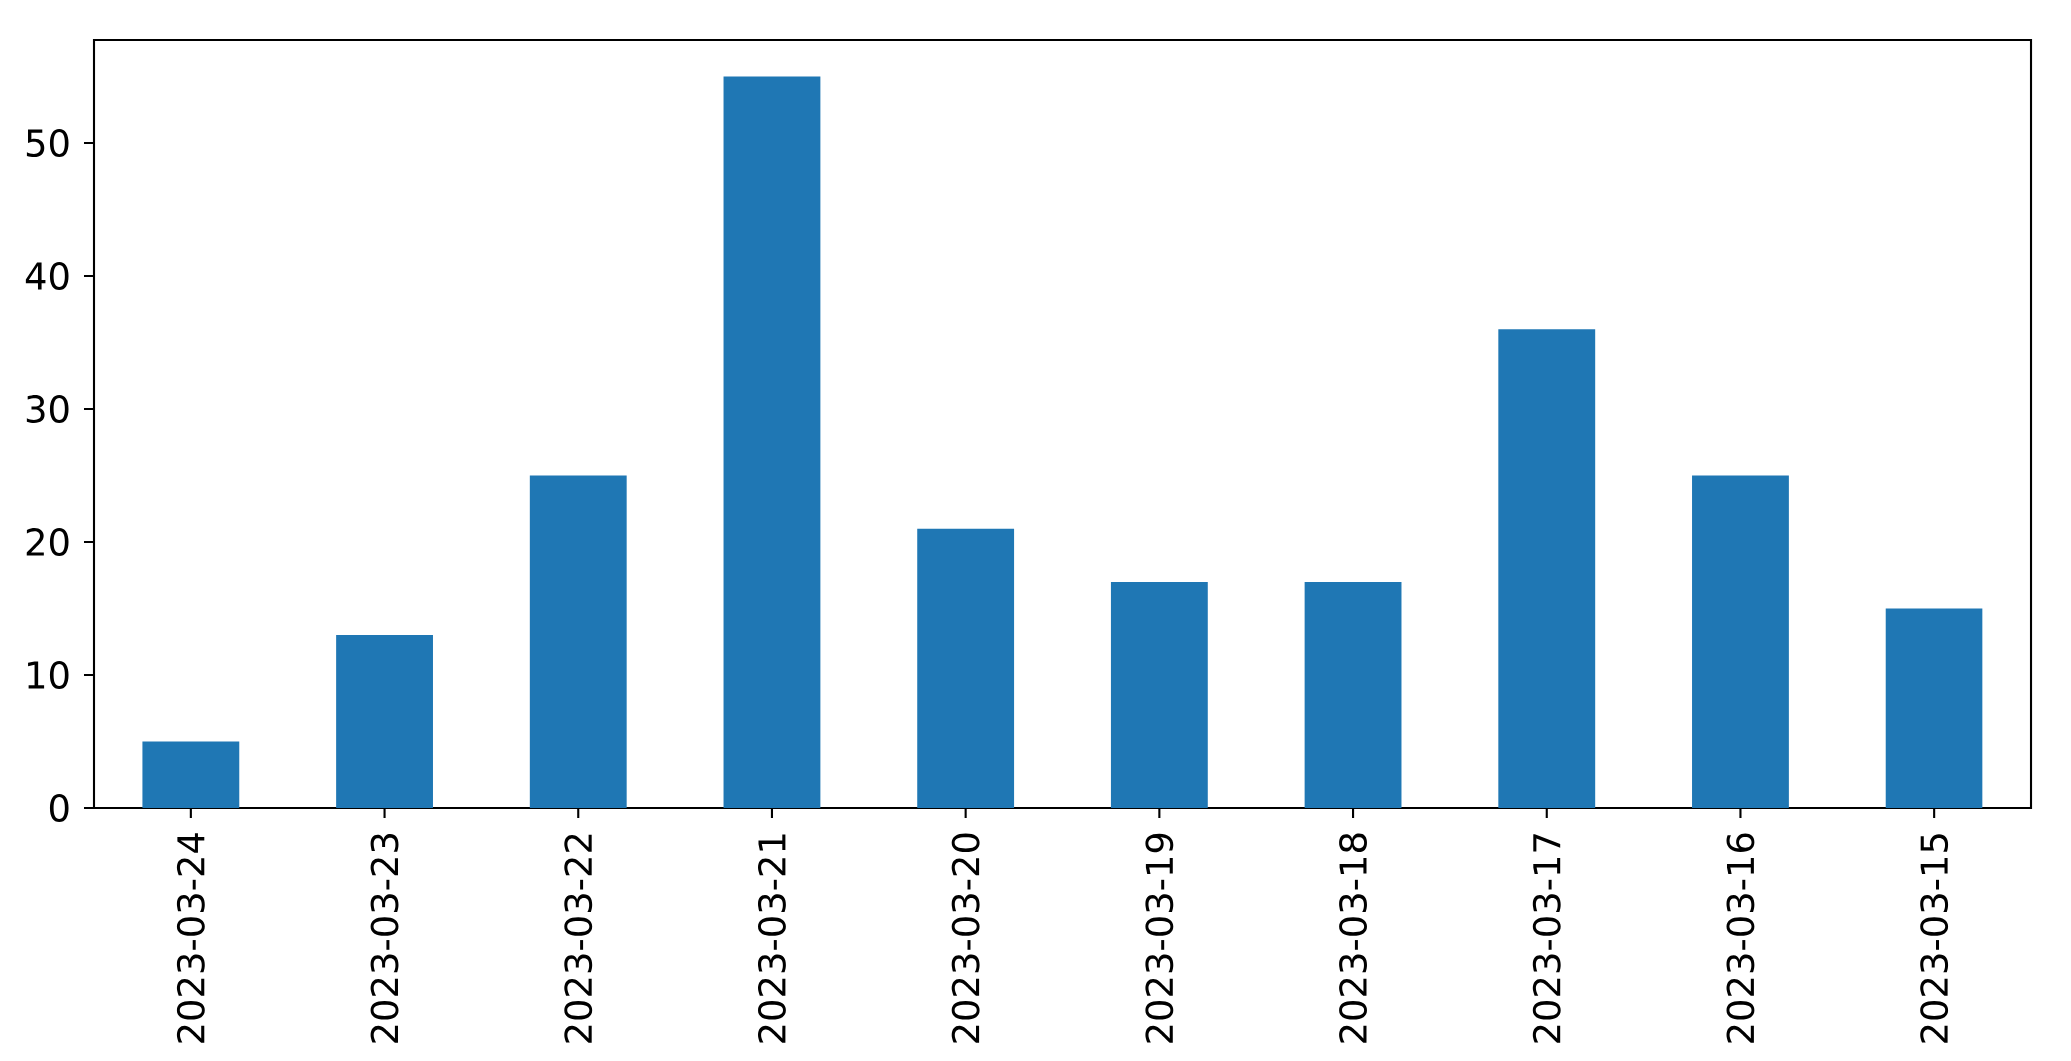 This screenshot has width=2071, height=1061. I want to click on x-tick-label: 2023-03-19, so click(1159, 938).